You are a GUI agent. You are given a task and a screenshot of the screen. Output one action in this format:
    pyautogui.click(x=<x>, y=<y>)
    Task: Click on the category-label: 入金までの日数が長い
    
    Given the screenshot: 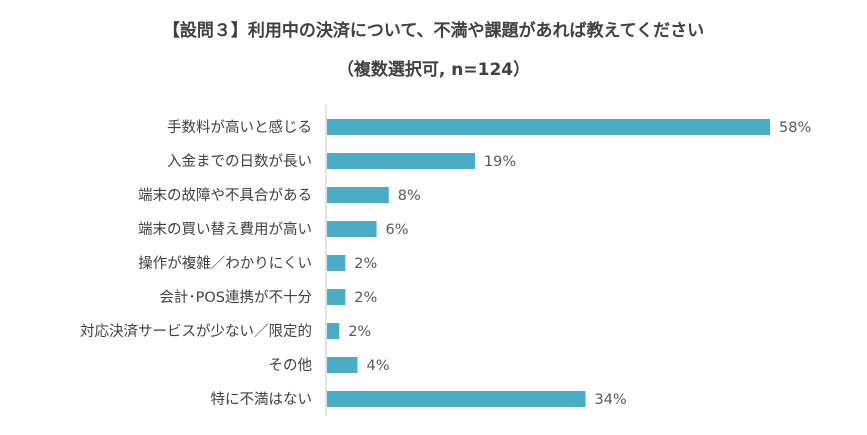 What is the action you would take?
    pyautogui.click(x=239, y=161)
    